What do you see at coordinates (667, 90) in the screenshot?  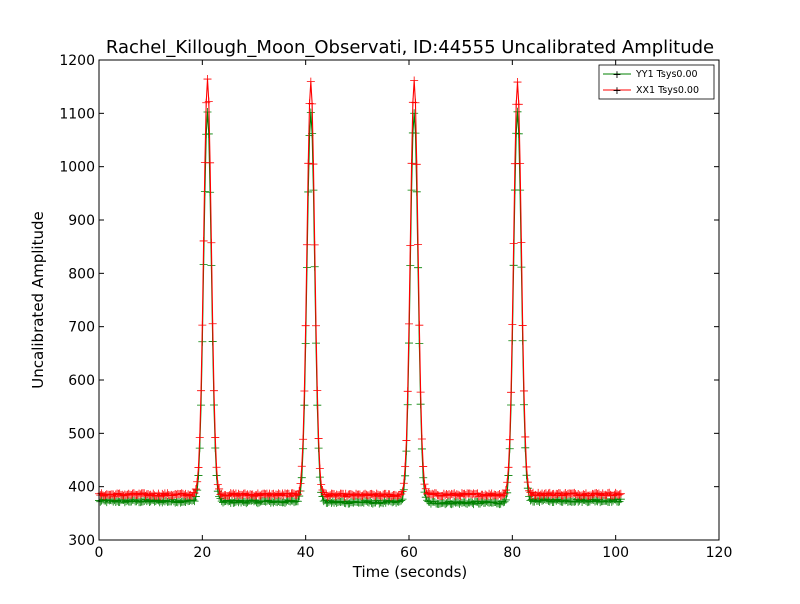 I see `legend-label-xx1: XX1 Tsys0.00` at bounding box center [667, 90].